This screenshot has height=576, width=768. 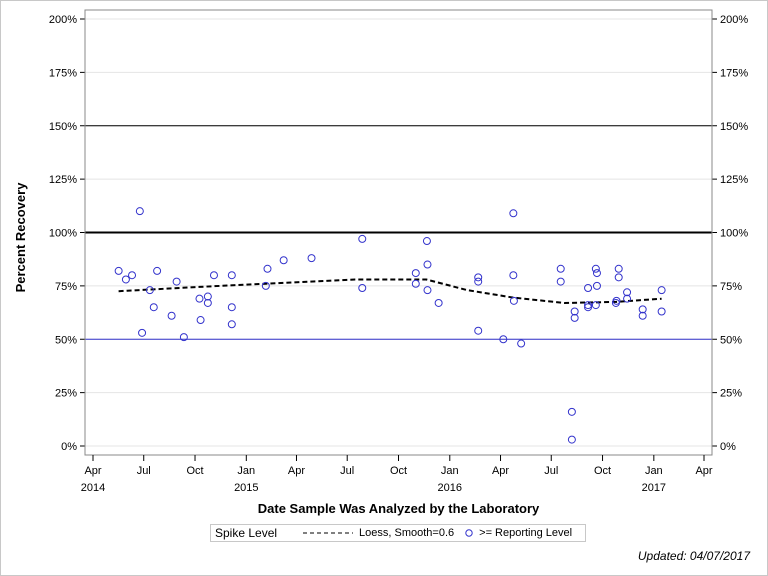 What do you see at coordinates (734, 127) in the screenshot?
I see `y-tick-label-right: 150%` at bounding box center [734, 127].